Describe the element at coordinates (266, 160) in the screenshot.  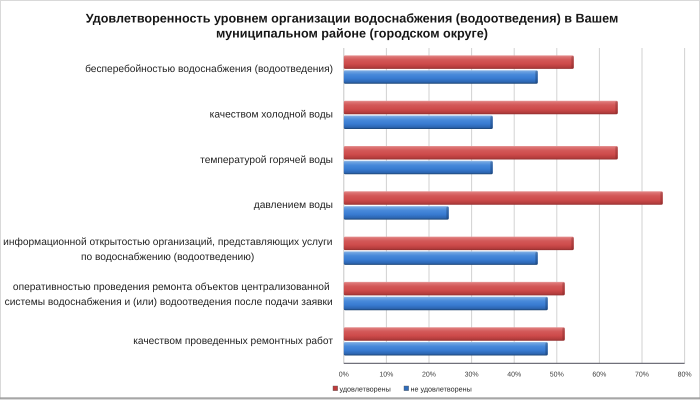
I see `svg-text: температурой горячей воды` at that location.